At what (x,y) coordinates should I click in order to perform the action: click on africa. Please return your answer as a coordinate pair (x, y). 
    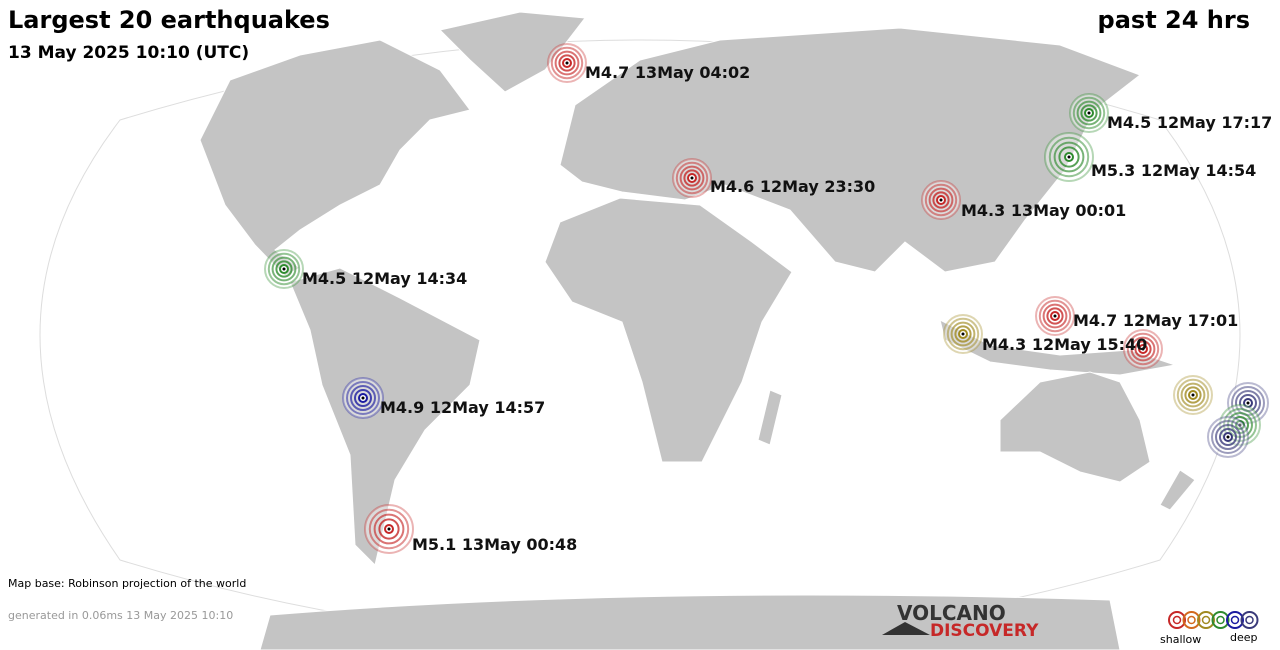
    Looking at the image, I should click on (668, 330).